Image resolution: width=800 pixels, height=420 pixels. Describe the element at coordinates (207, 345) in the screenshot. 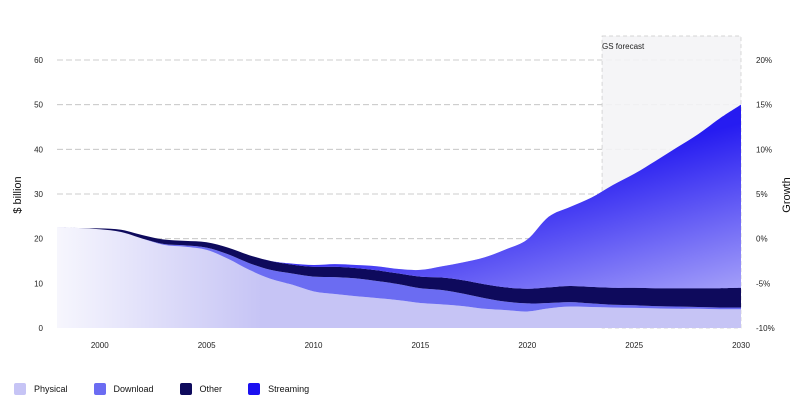

I see `x-tick-label: 2005` at that location.